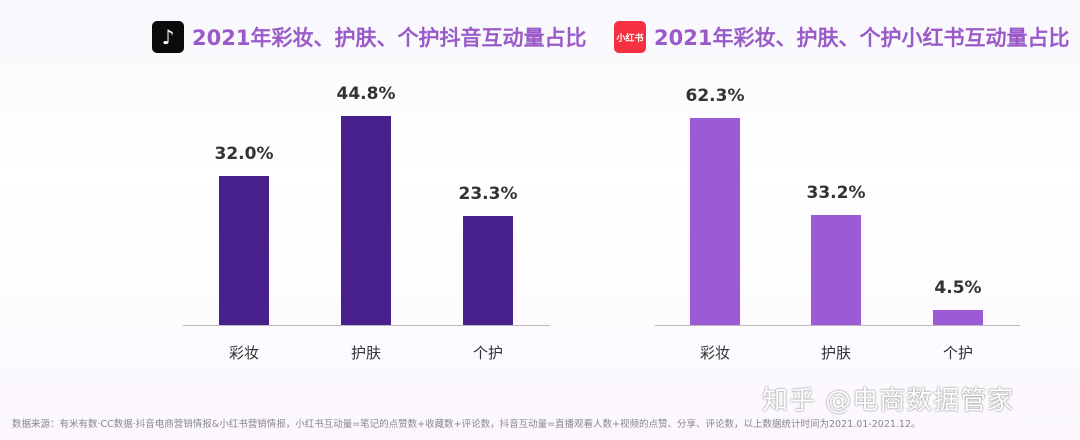 Image resolution: width=1080 pixels, height=440 pixels. What do you see at coordinates (168, 37) in the screenshot?
I see `tiktok-logo-icon: ♪` at bounding box center [168, 37].